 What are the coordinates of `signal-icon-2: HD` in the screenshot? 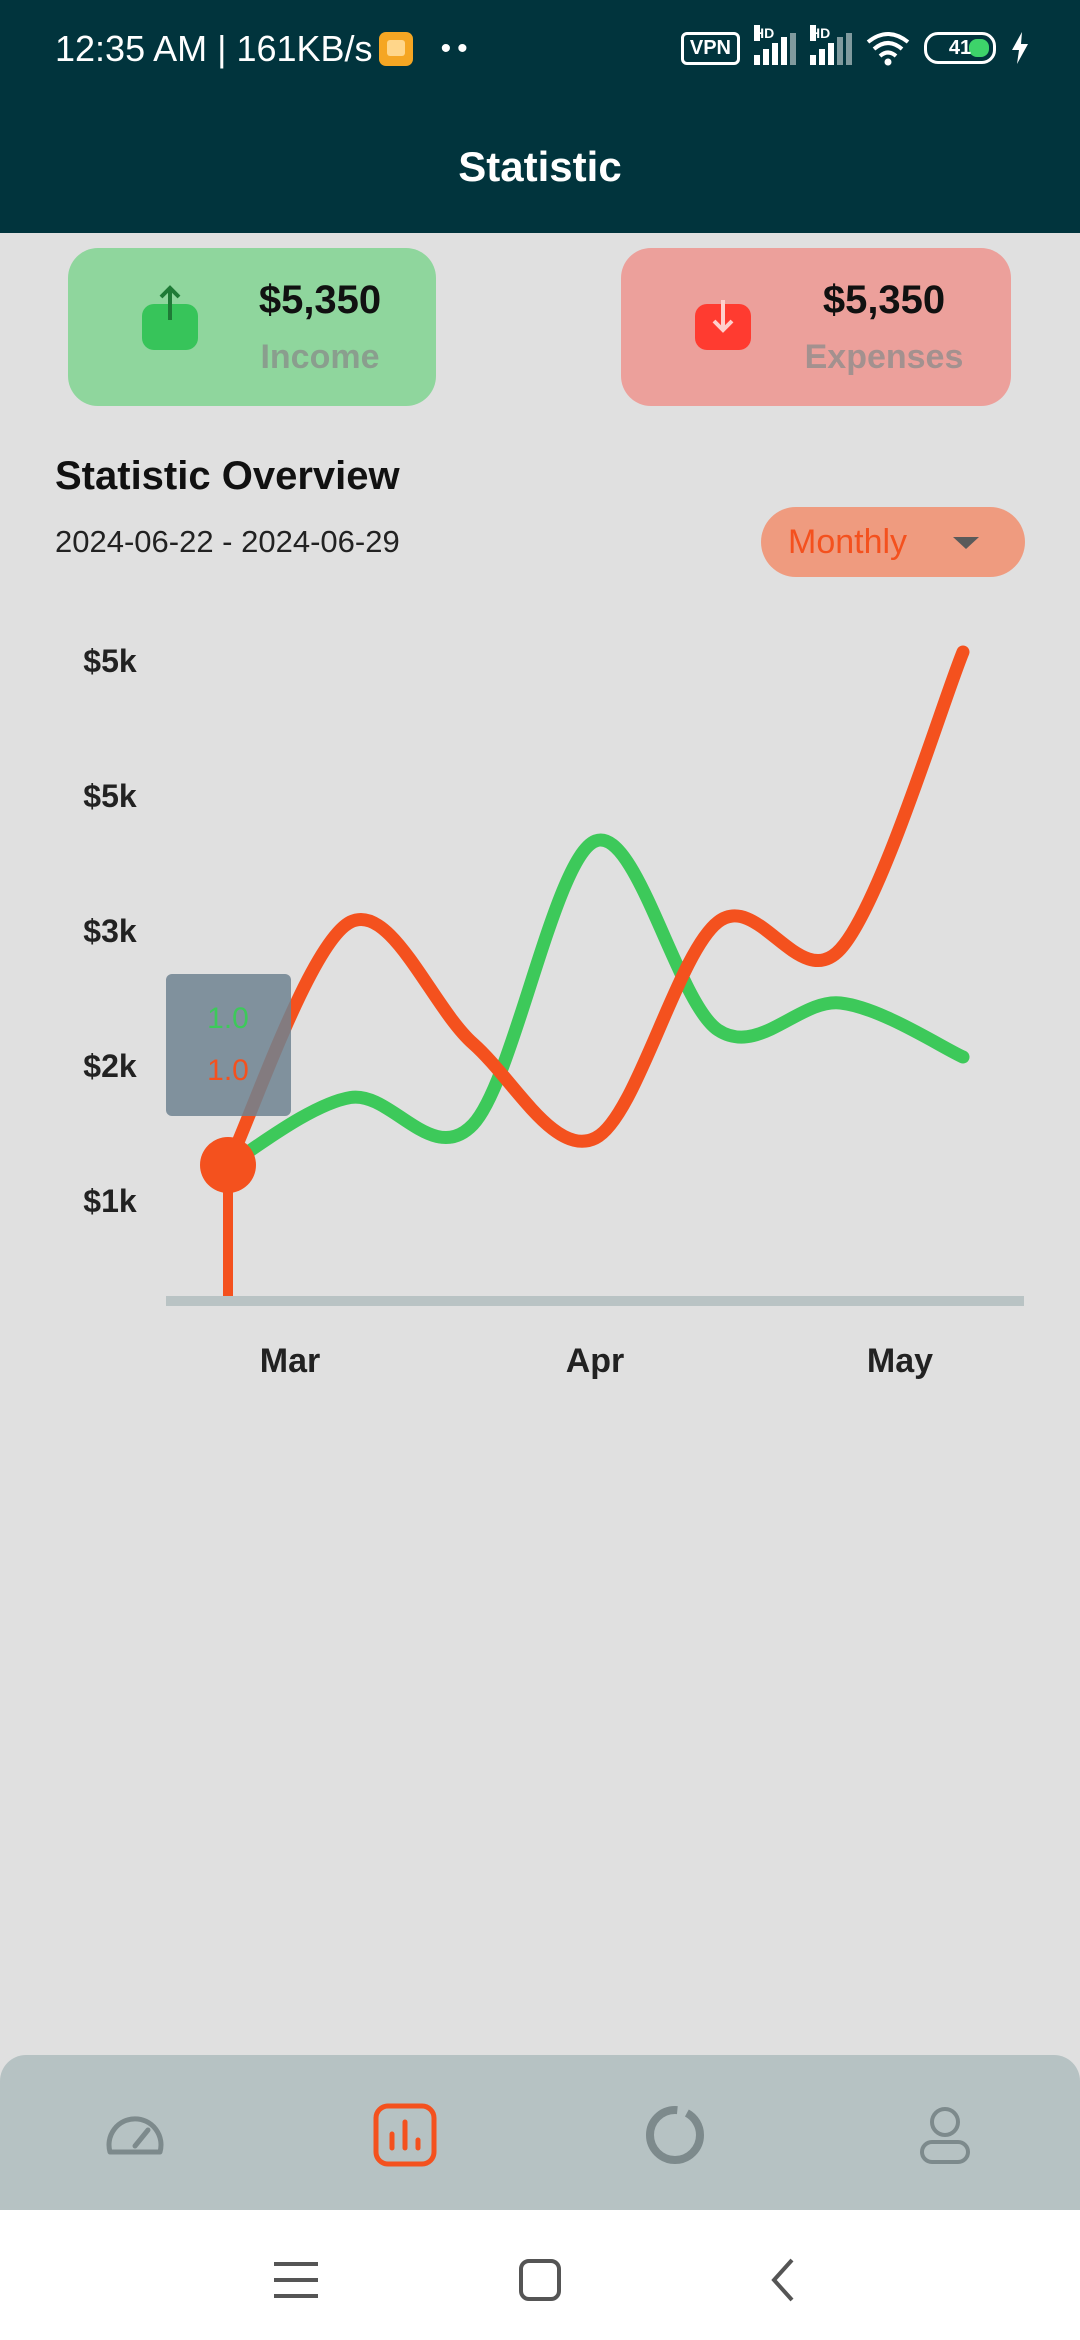 It's located at (831, 45).